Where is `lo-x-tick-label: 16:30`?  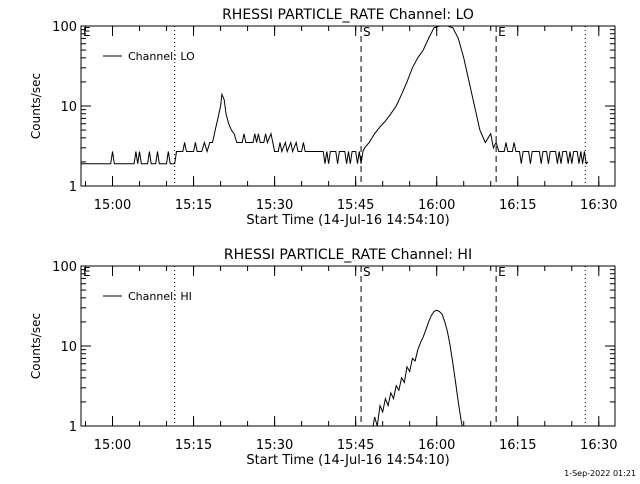 lo-x-tick-label: 16:30 is located at coordinates (598, 205).